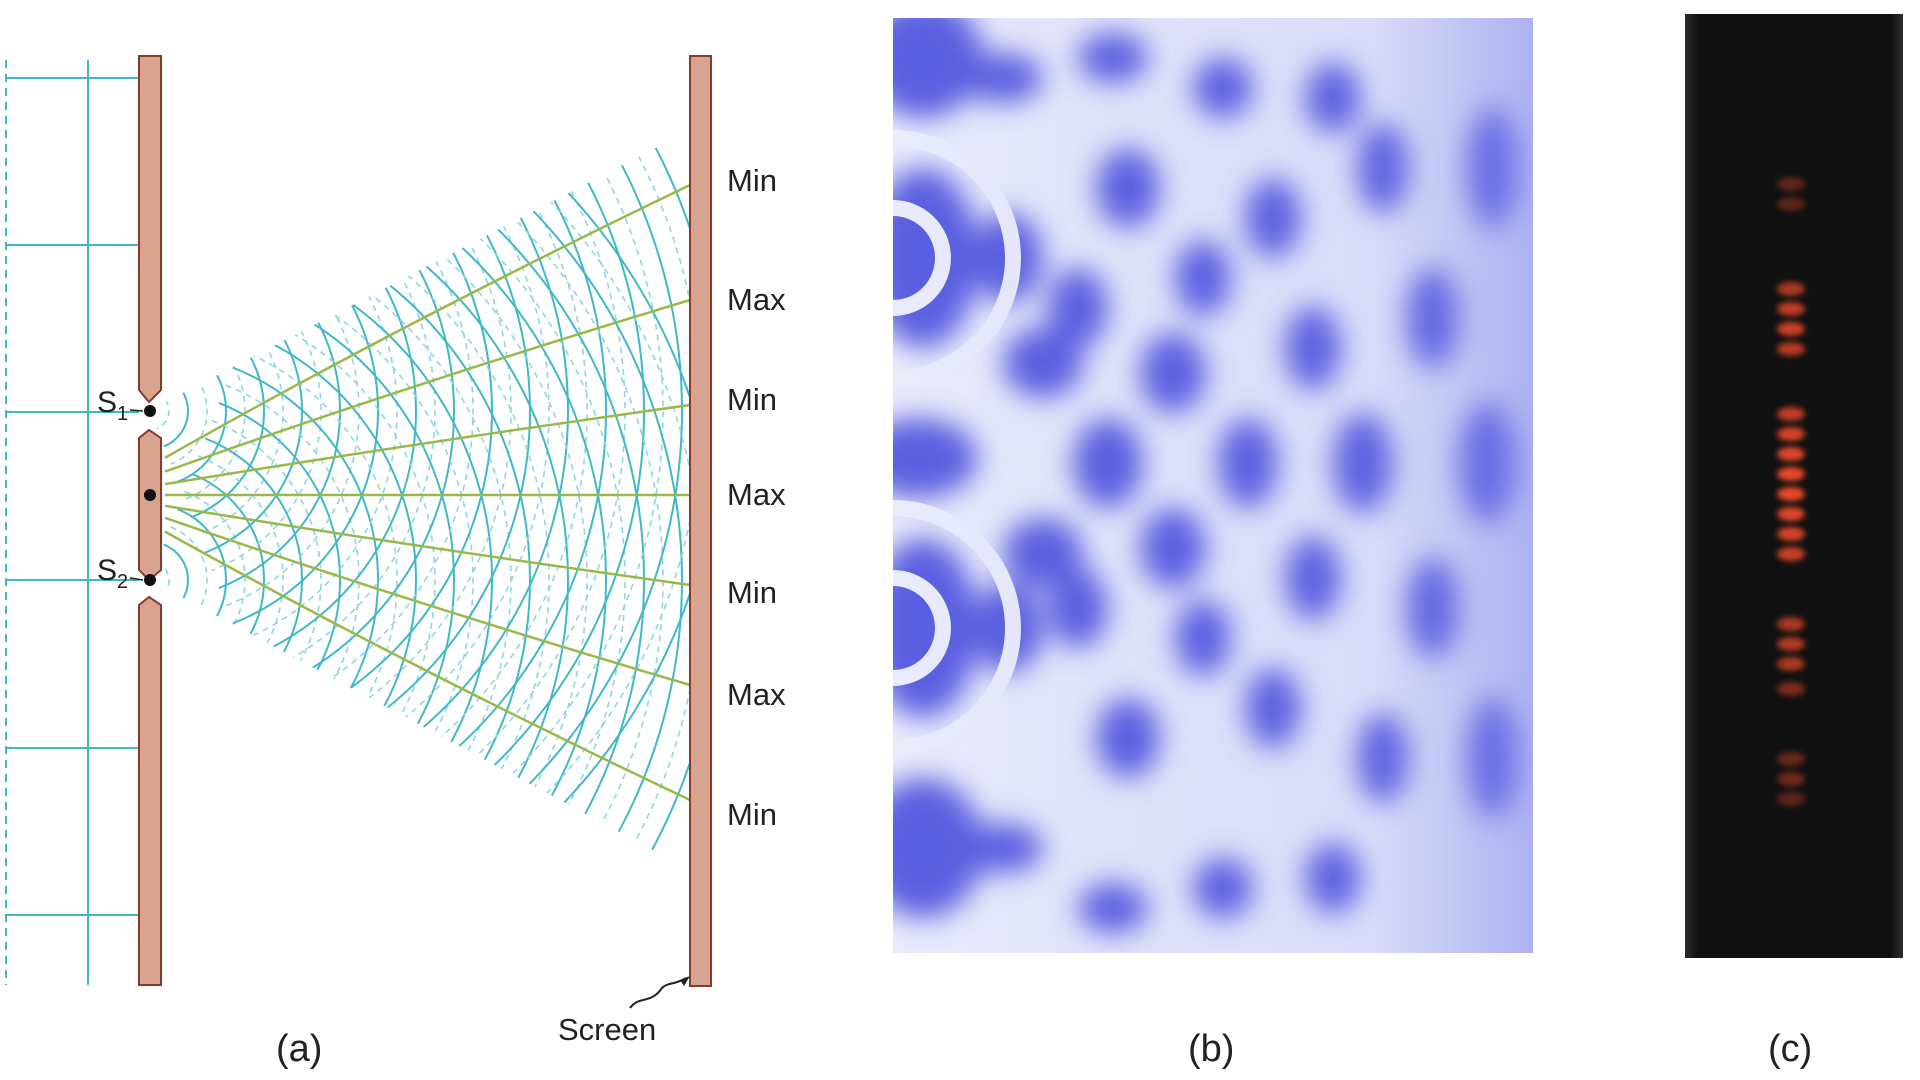  What do you see at coordinates (658, 993) in the screenshot?
I see `screen-pointer-arrow` at bounding box center [658, 993].